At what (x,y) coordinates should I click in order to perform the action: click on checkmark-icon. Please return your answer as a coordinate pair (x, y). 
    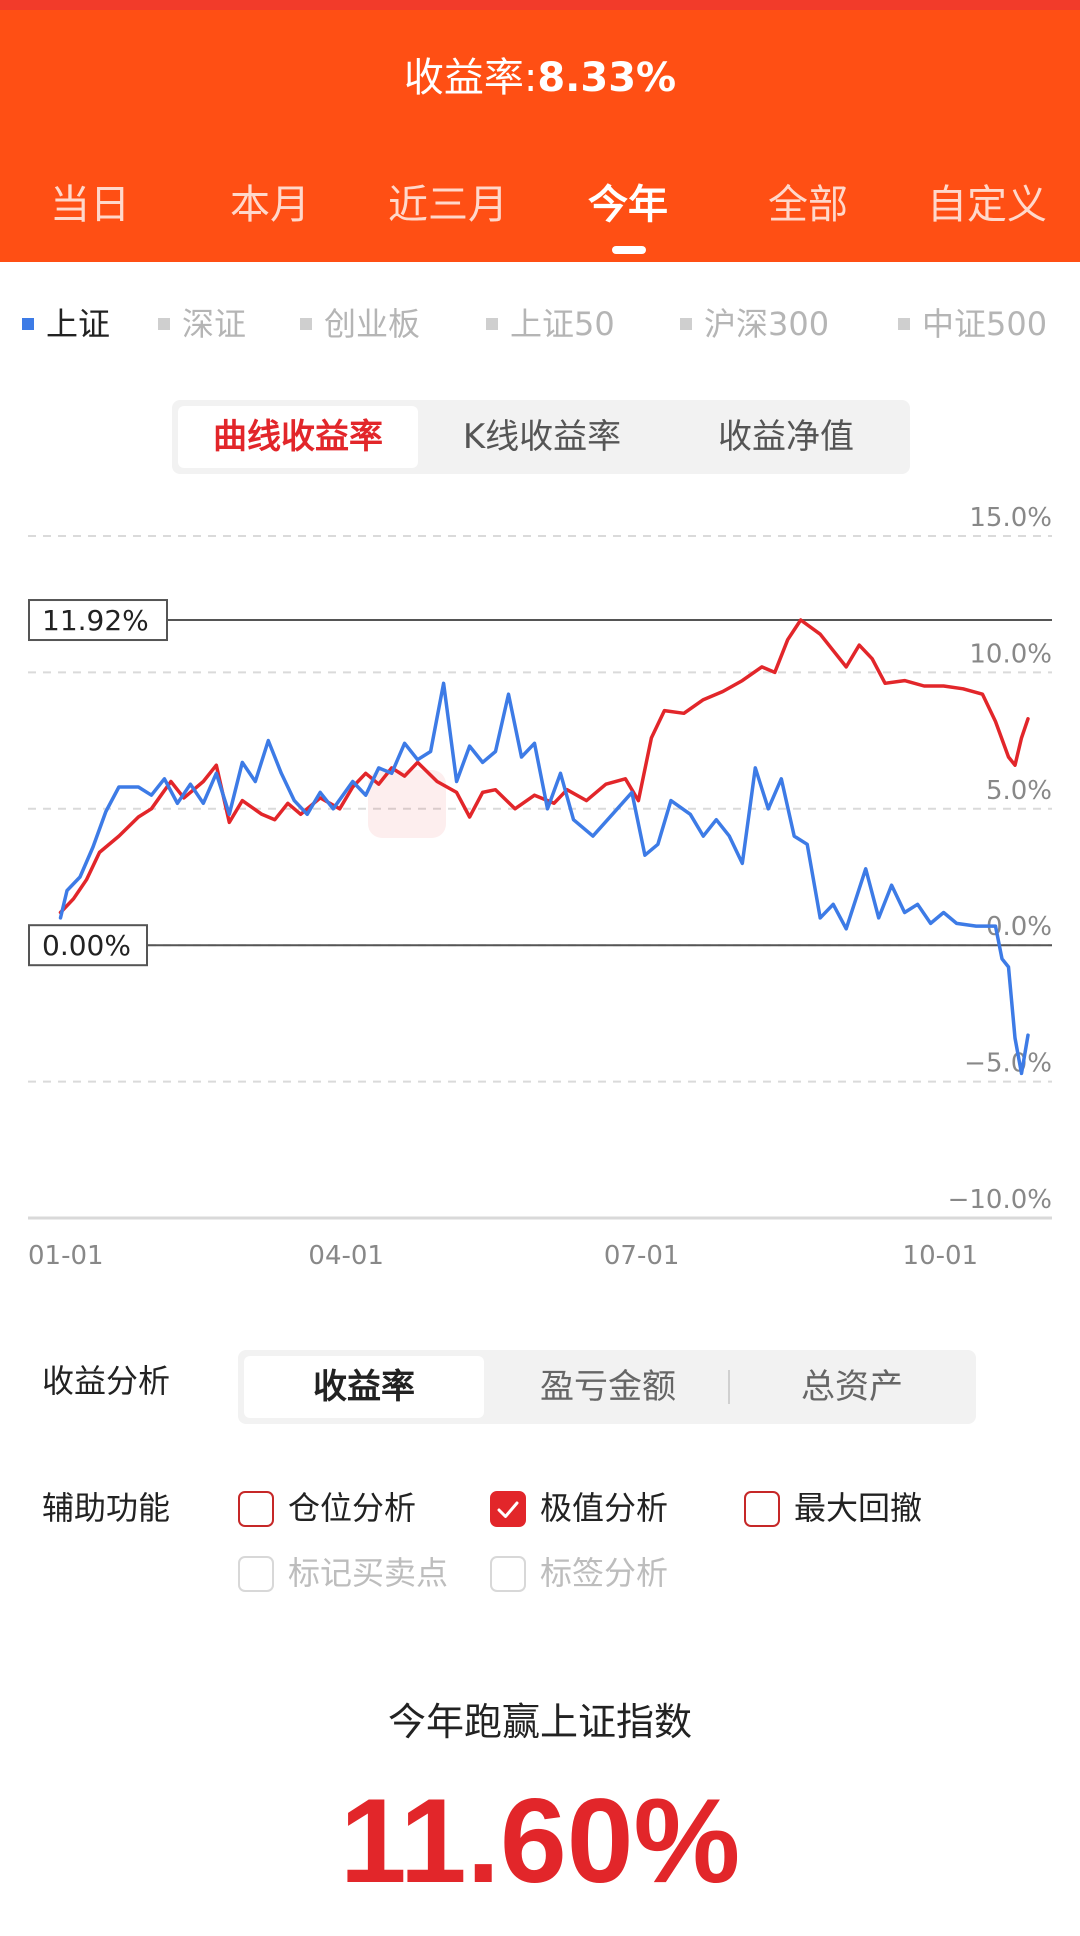
    Looking at the image, I should click on (508, 1509).